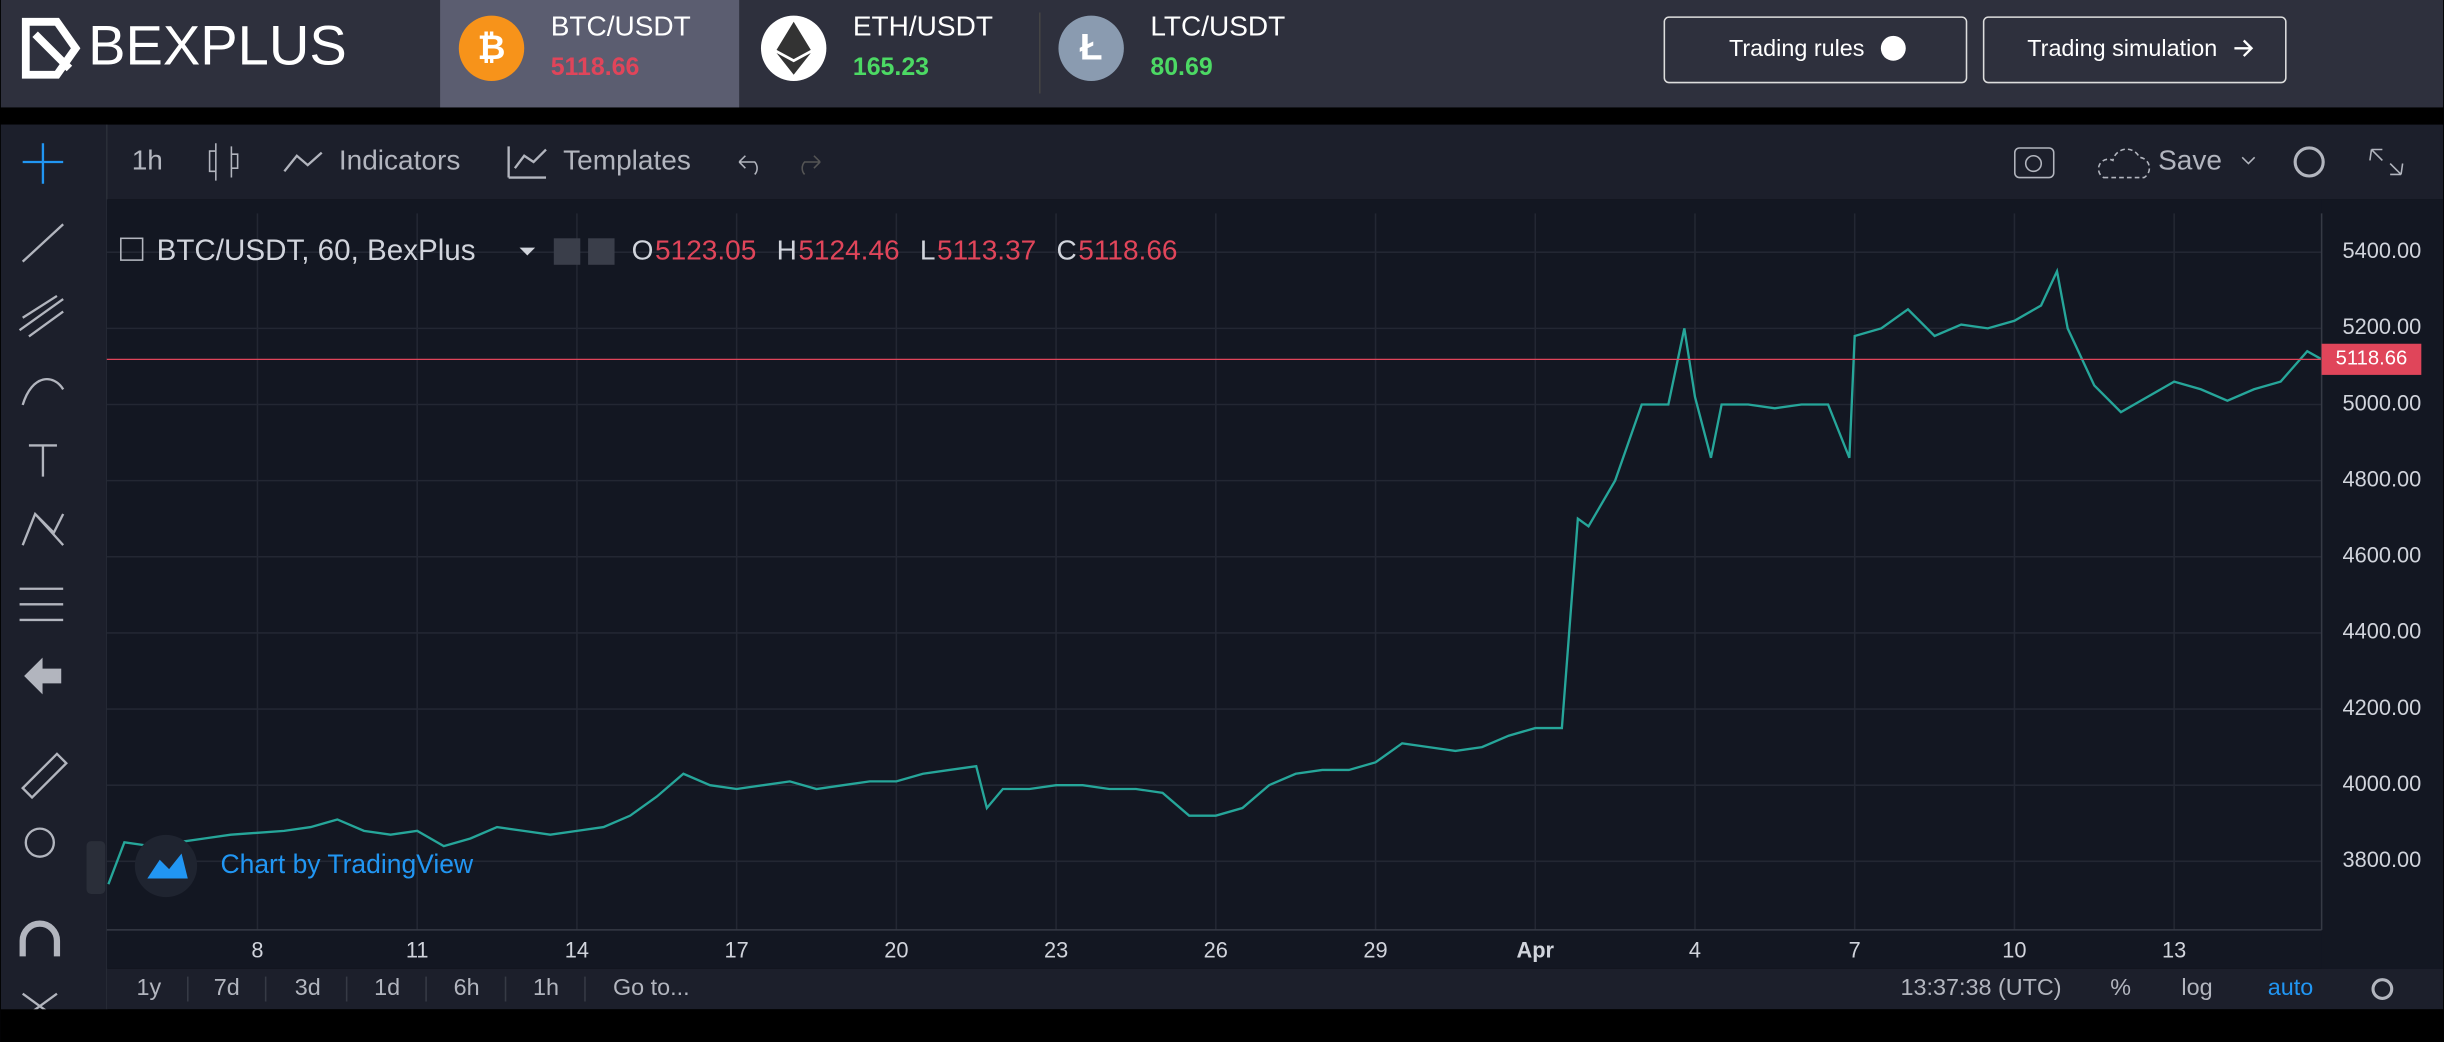  I want to click on undo-icon, so click(748, 165).